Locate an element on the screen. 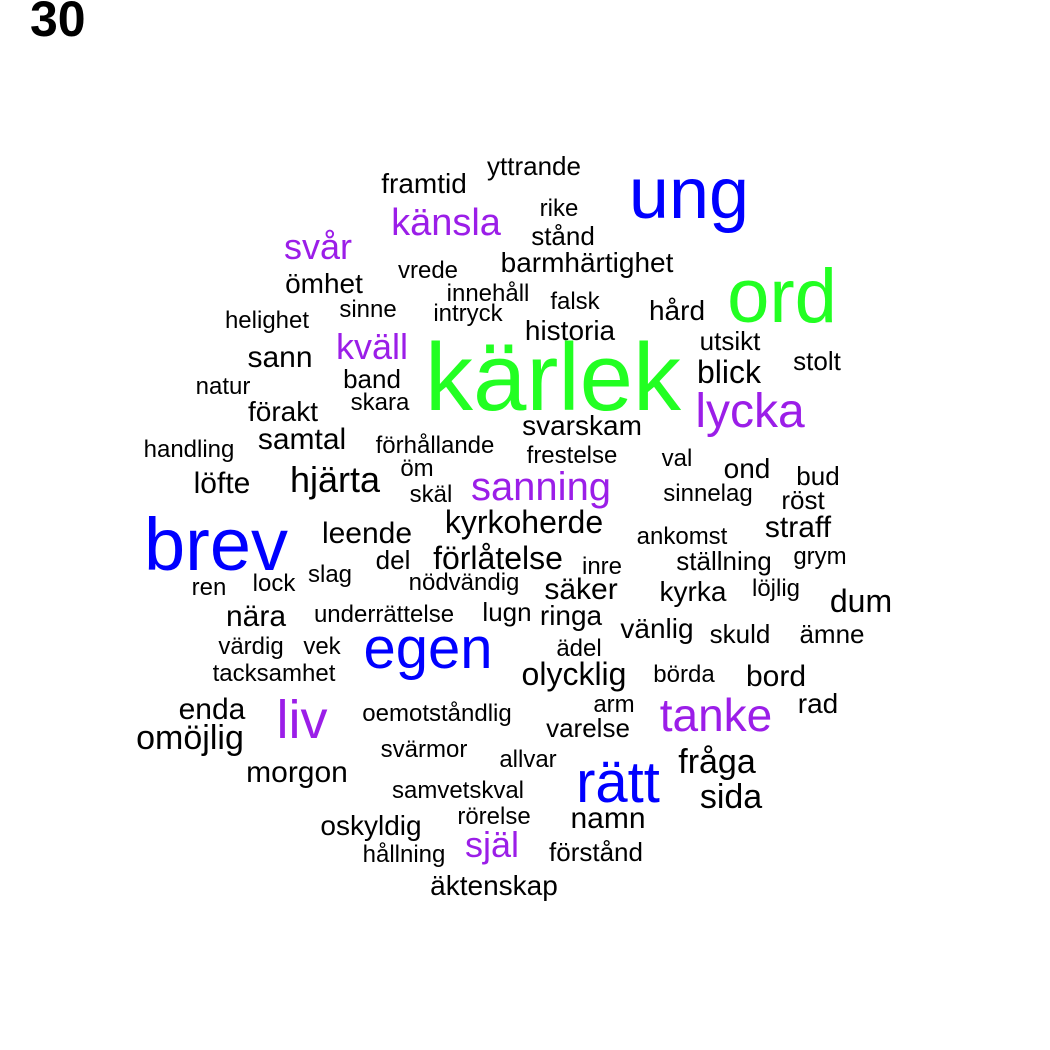 This screenshot has height=1050, width=1050. cloud-word: framtid is located at coordinates (424, 183).